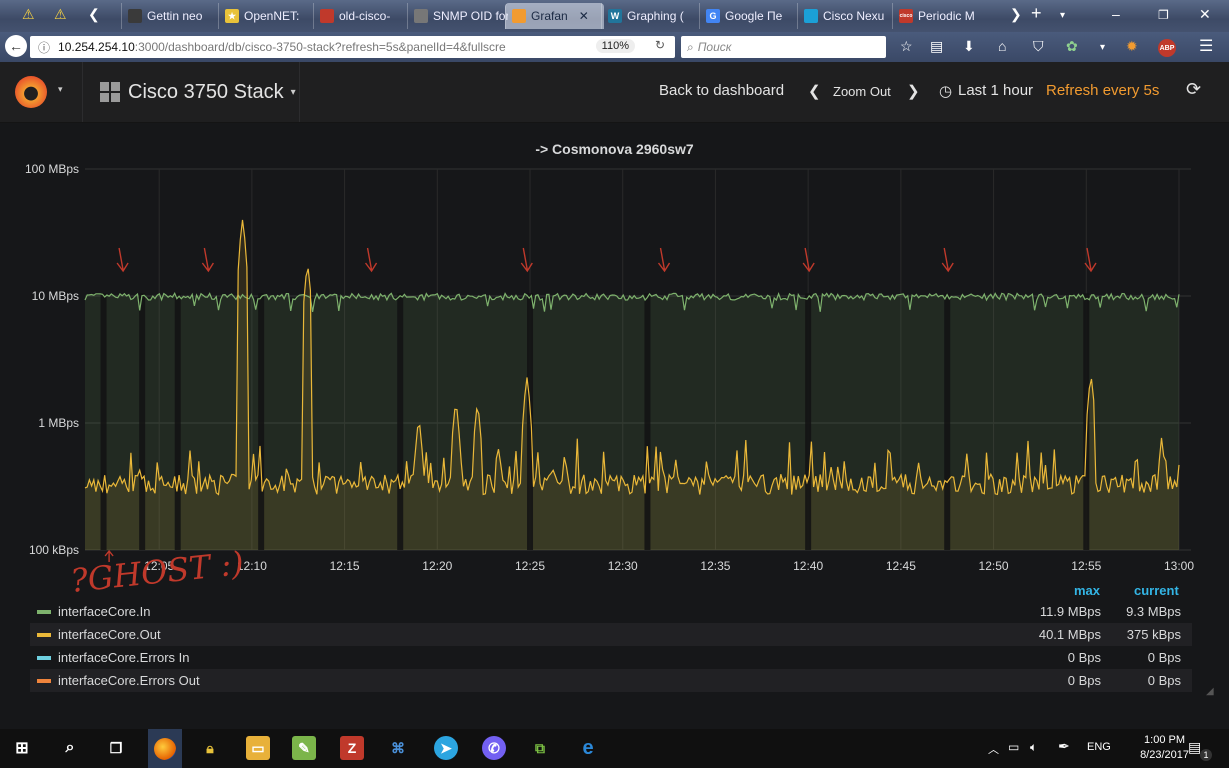 Image resolution: width=1229 pixels, height=768 pixels. What do you see at coordinates (1070, 611) in the screenshot?
I see `legend-max-value: 11.9 MBps` at bounding box center [1070, 611].